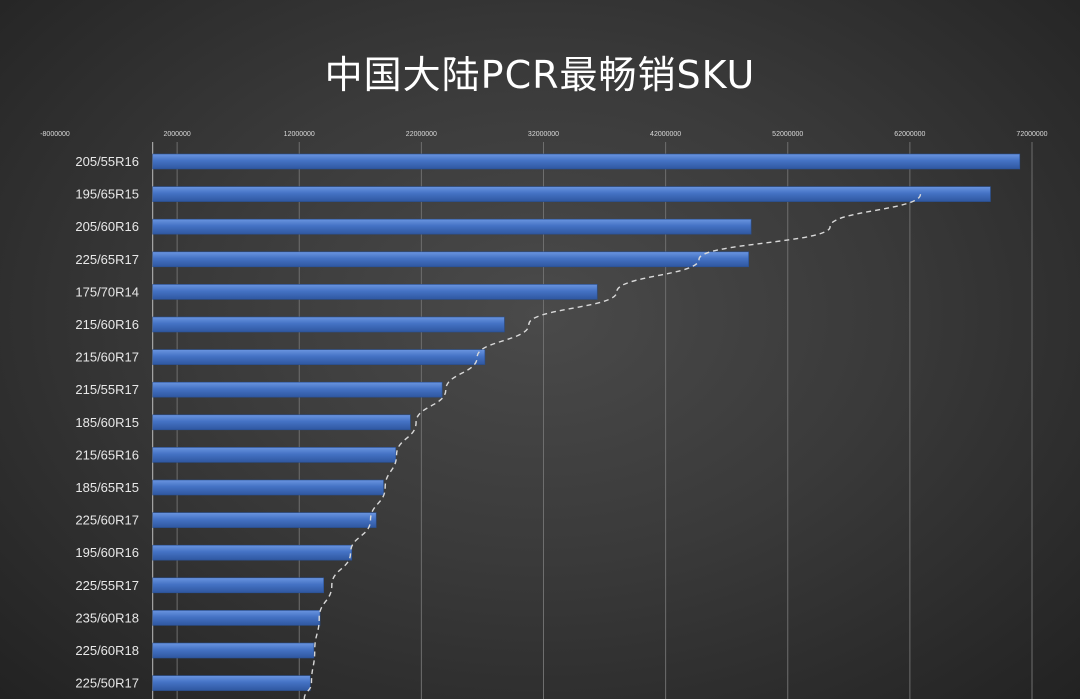  Describe the element at coordinates (107, 617) in the screenshot. I see `category-label: 235/60R18` at that location.